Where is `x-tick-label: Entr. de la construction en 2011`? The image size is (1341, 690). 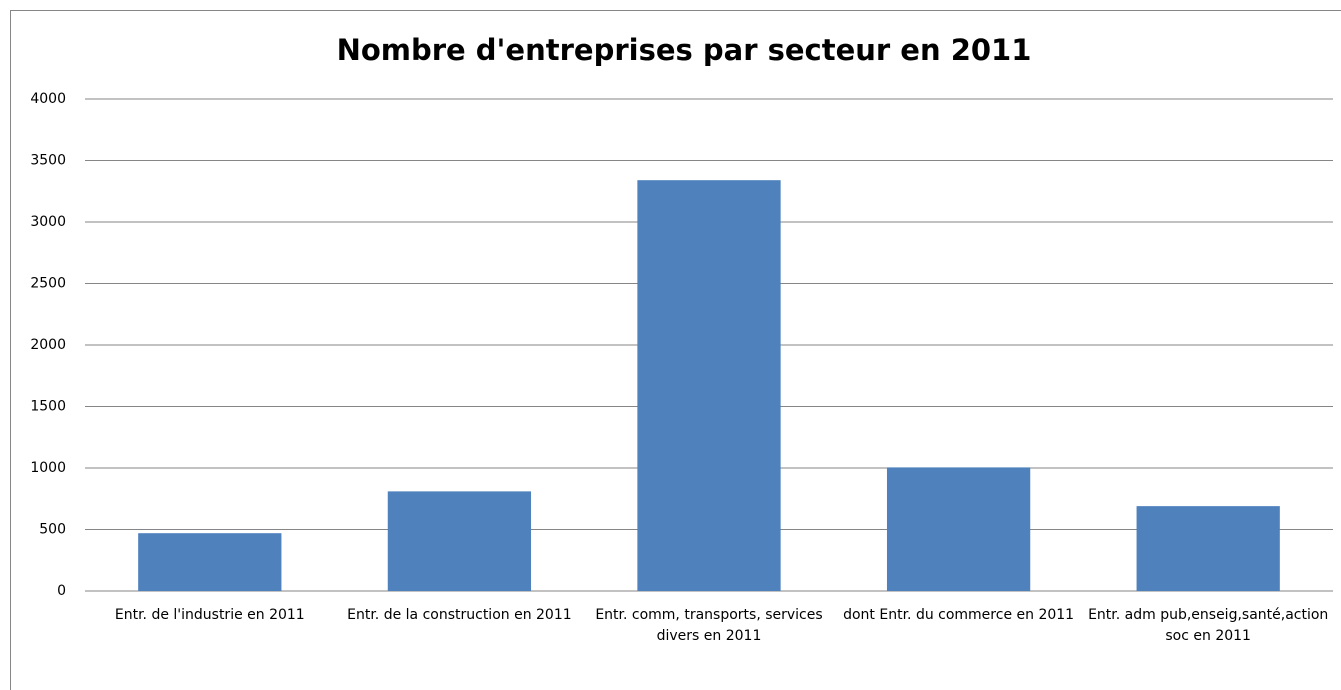
x-tick-label: Entr. de la construction en 2011 is located at coordinates (459, 615).